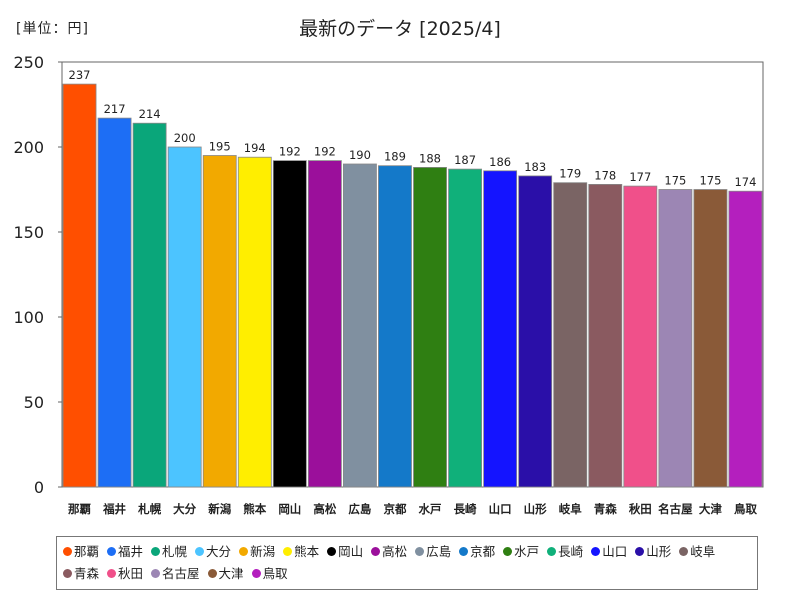  I want to click on x-tick-label: 青森, so click(605, 509).